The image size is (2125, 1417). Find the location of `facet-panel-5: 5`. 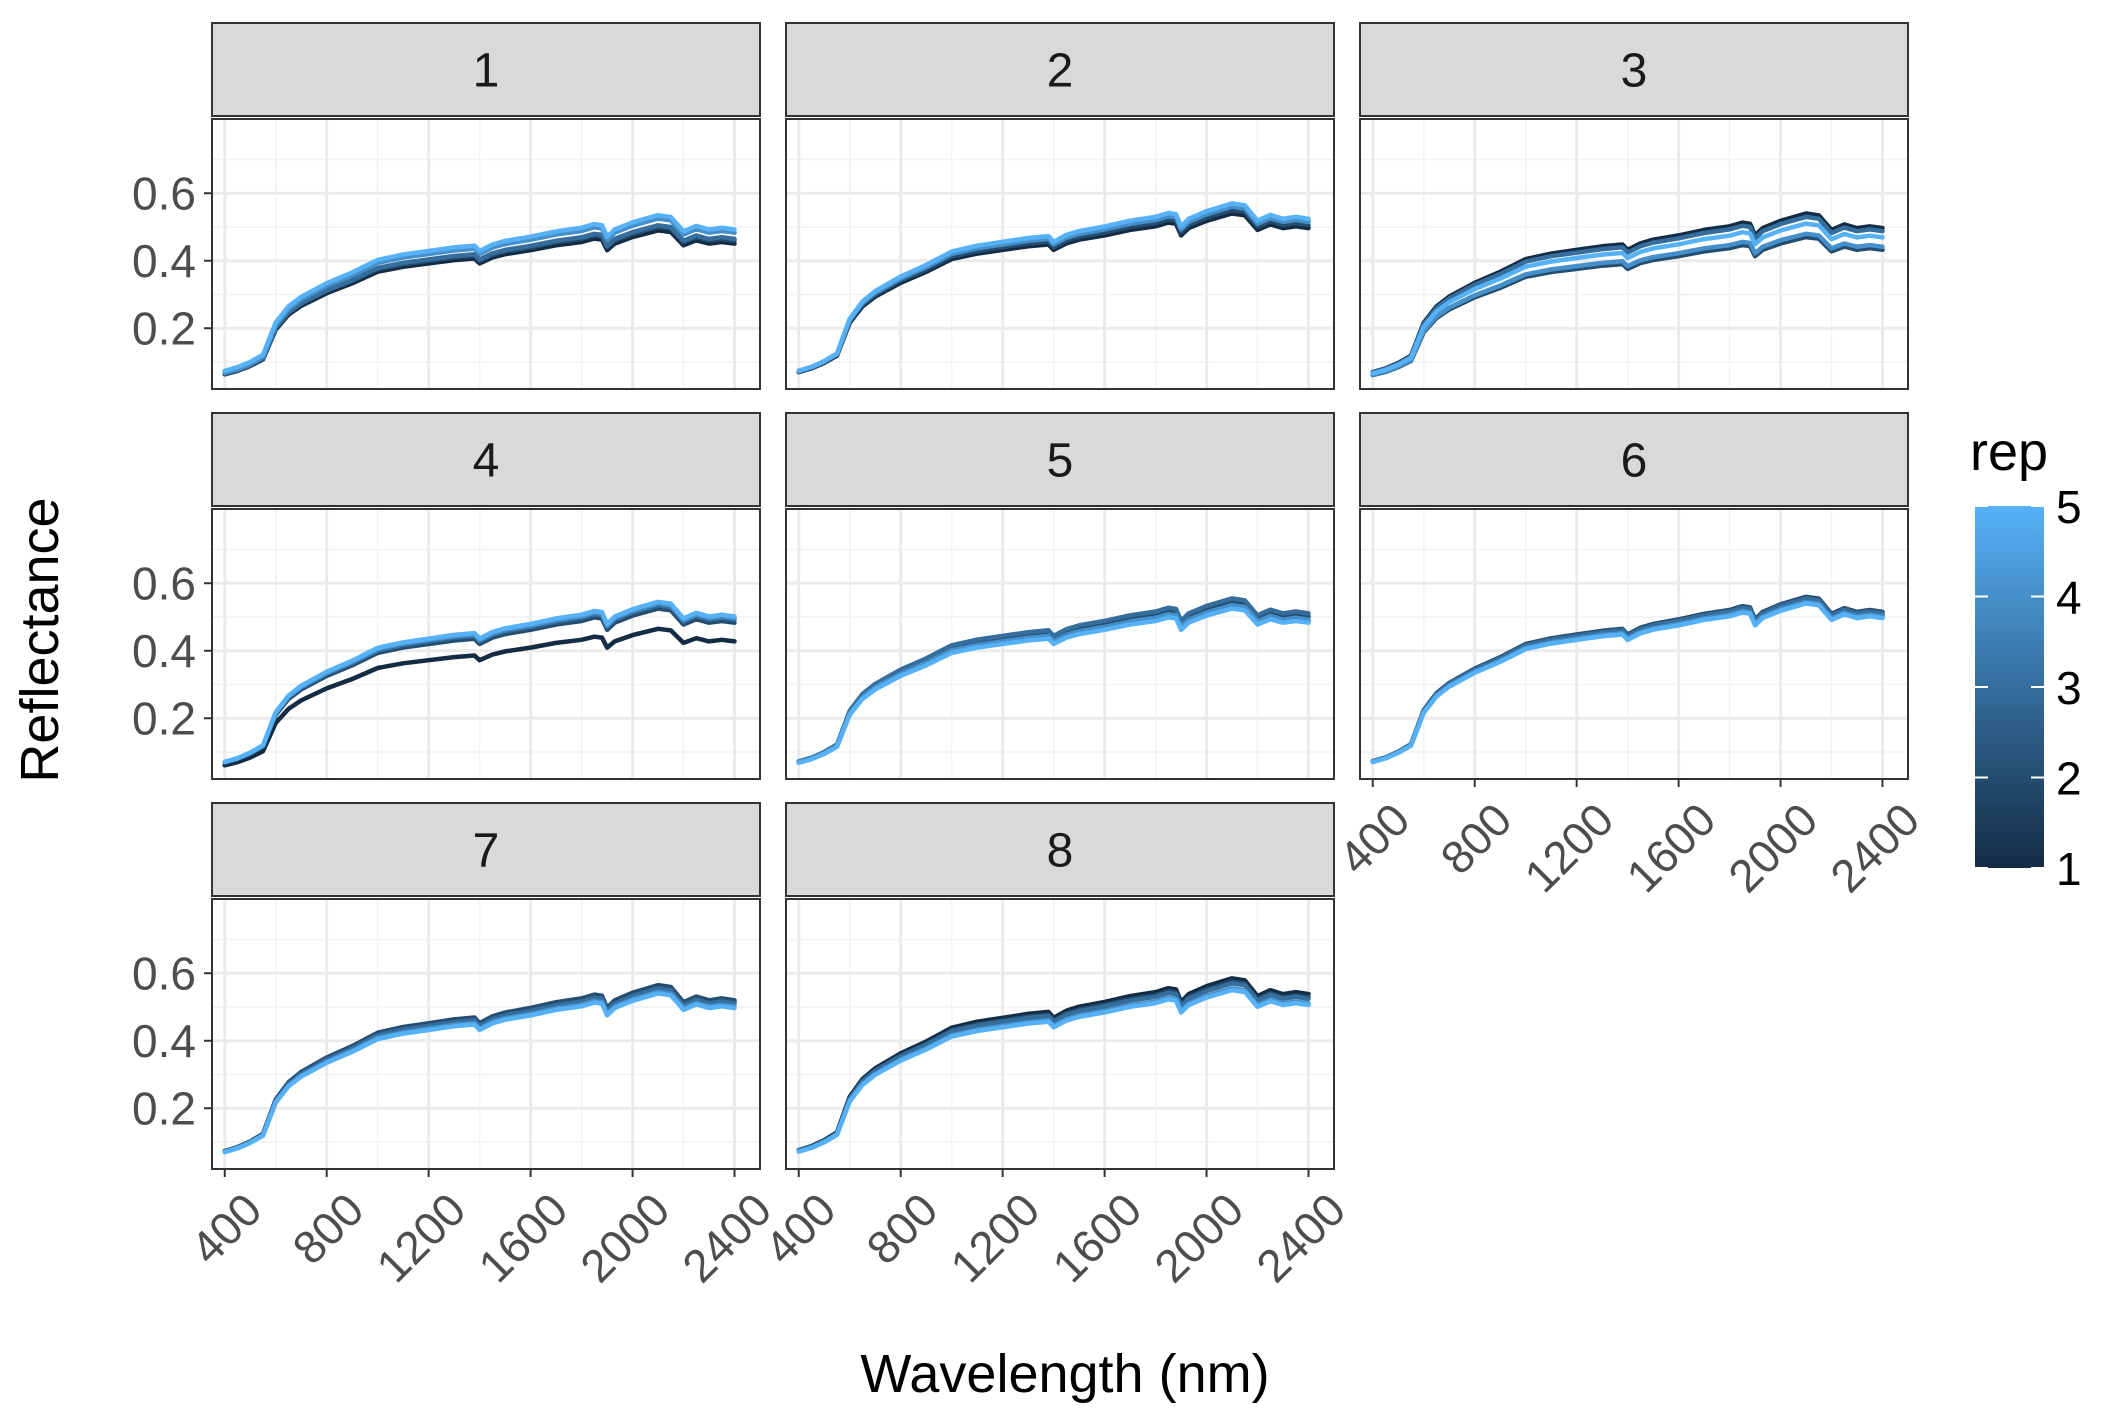

facet-panel-5: 5 is located at coordinates (1060, 596).